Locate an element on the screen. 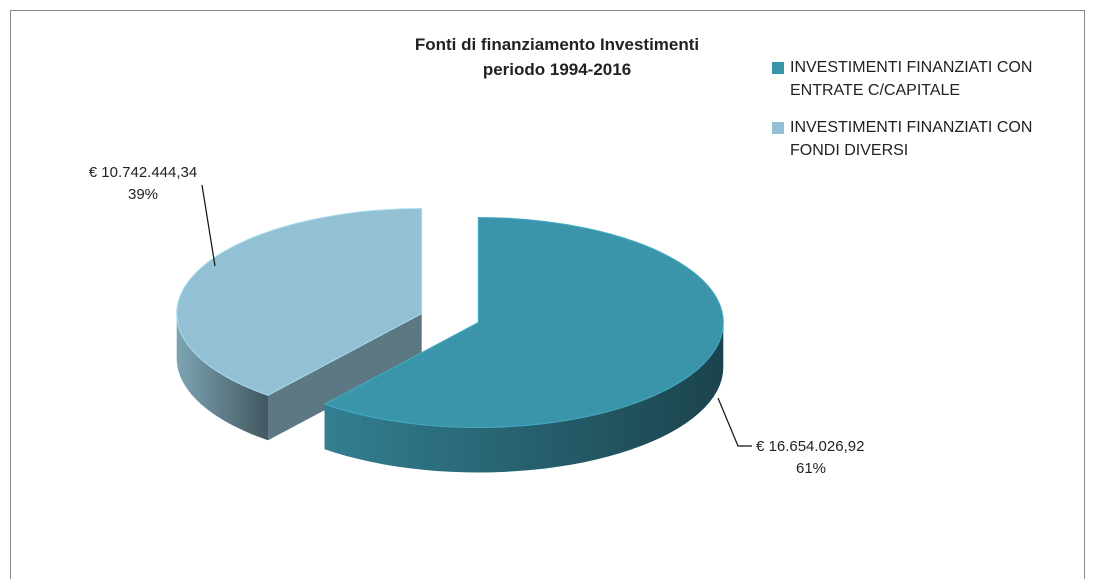 The image size is (1095, 579). slice is located at coordinates (299, 324).